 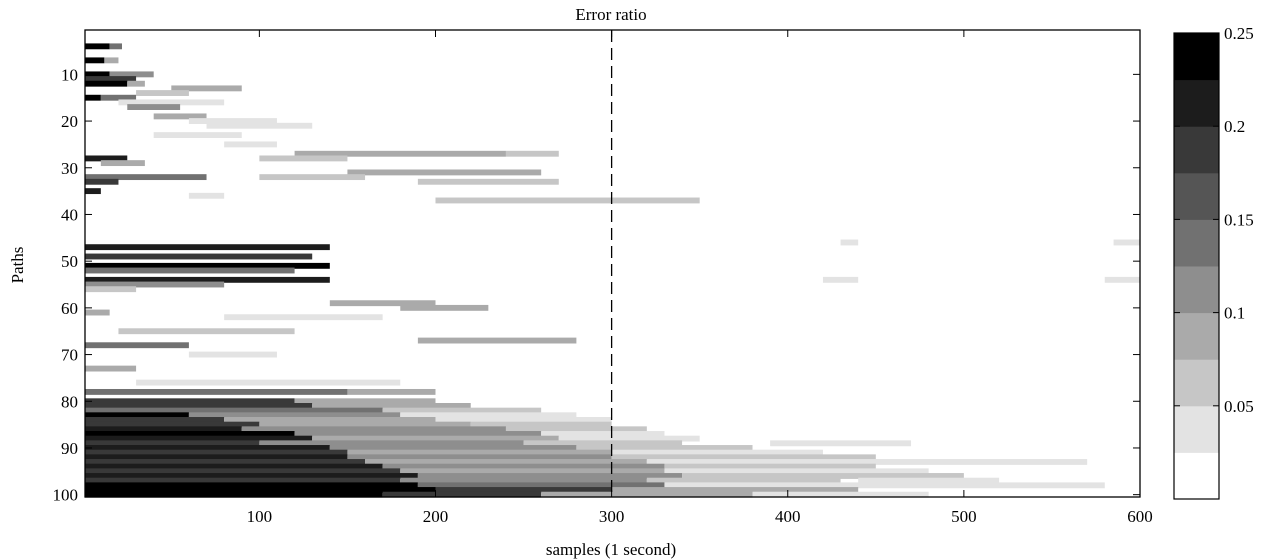 I want to click on x-tick-label: 500, so click(x=964, y=516).